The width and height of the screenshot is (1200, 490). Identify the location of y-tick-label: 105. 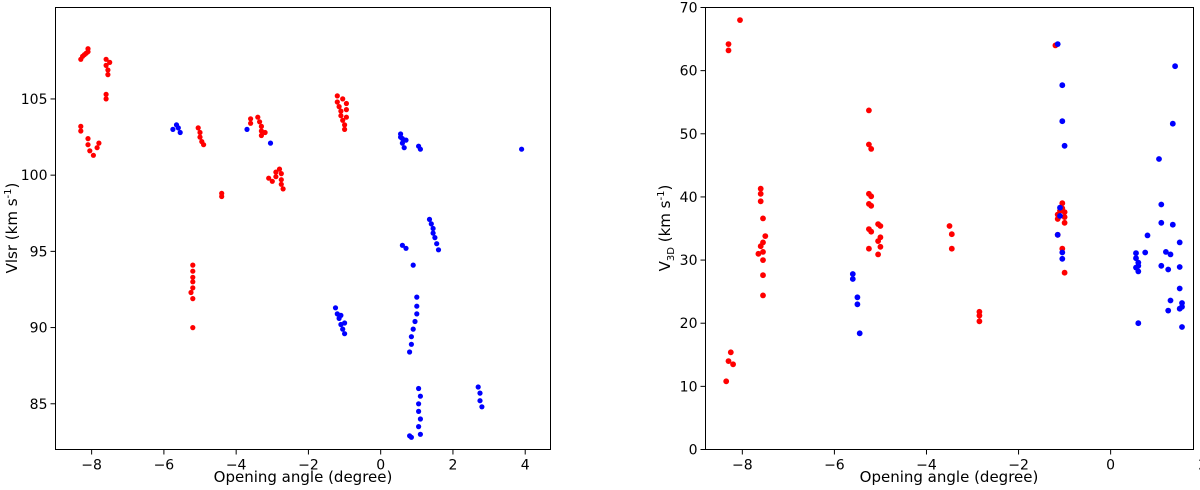
(34, 100).